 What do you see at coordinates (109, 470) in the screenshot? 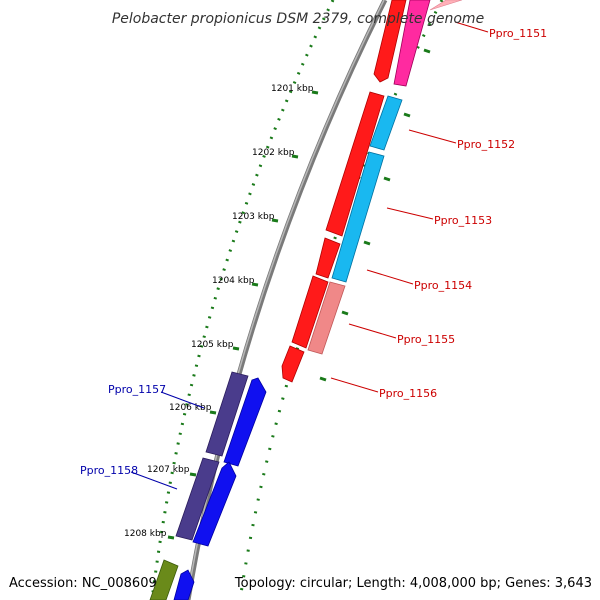
I see `gene-label: Ppro_1158` at bounding box center [109, 470].